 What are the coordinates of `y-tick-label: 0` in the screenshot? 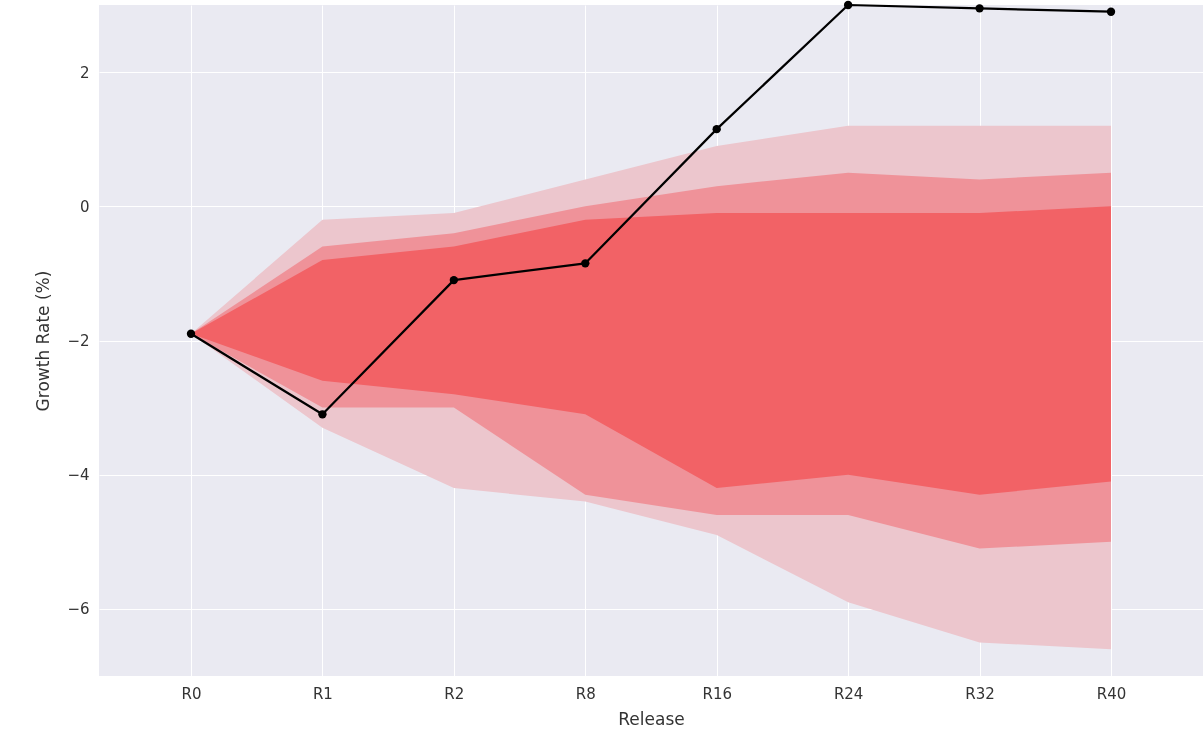 It's located at (84, 206).